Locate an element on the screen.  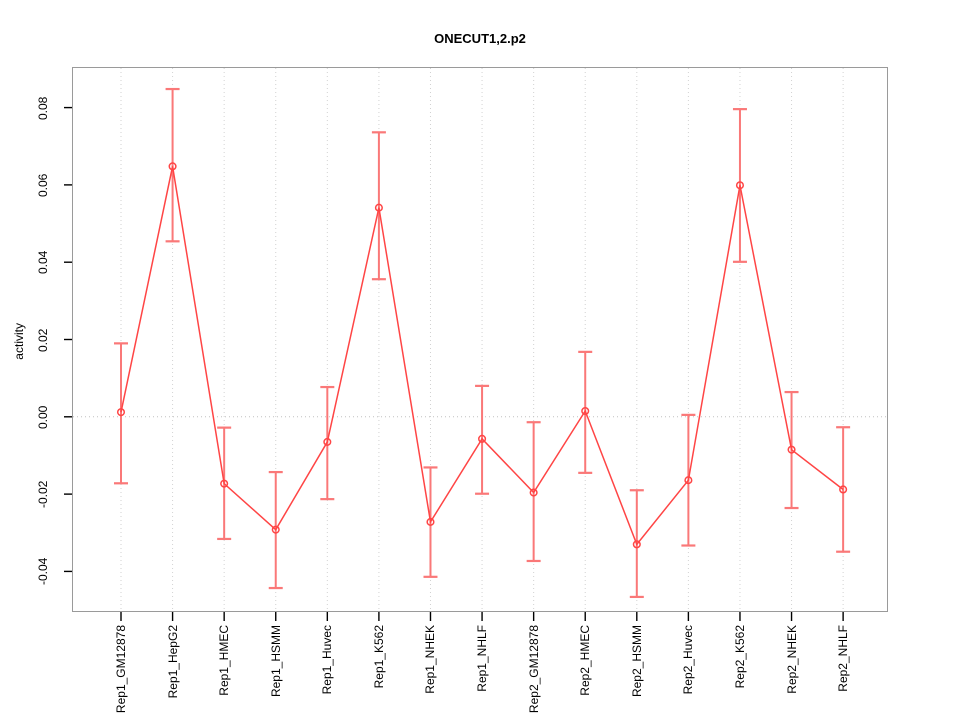
y-tick-label: 0.04 is located at coordinates (43, 262).